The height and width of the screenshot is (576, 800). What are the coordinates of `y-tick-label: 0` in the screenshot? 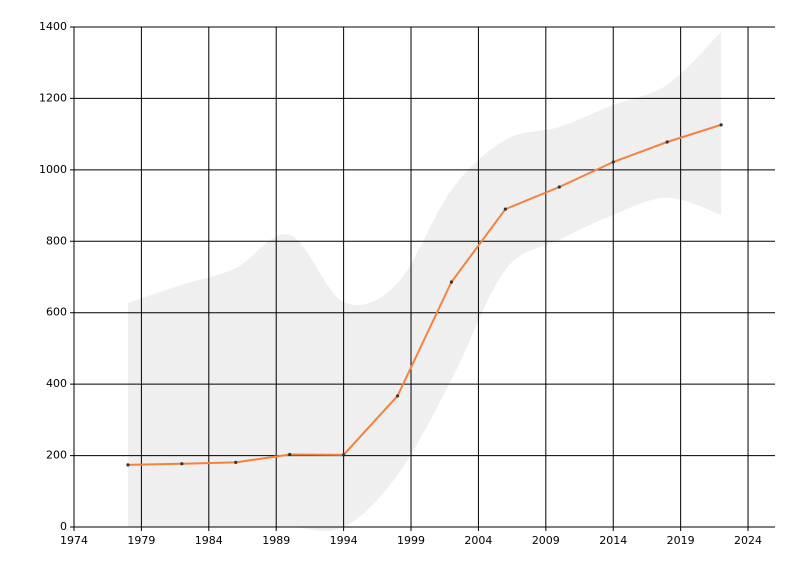 It's located at (63, 526).